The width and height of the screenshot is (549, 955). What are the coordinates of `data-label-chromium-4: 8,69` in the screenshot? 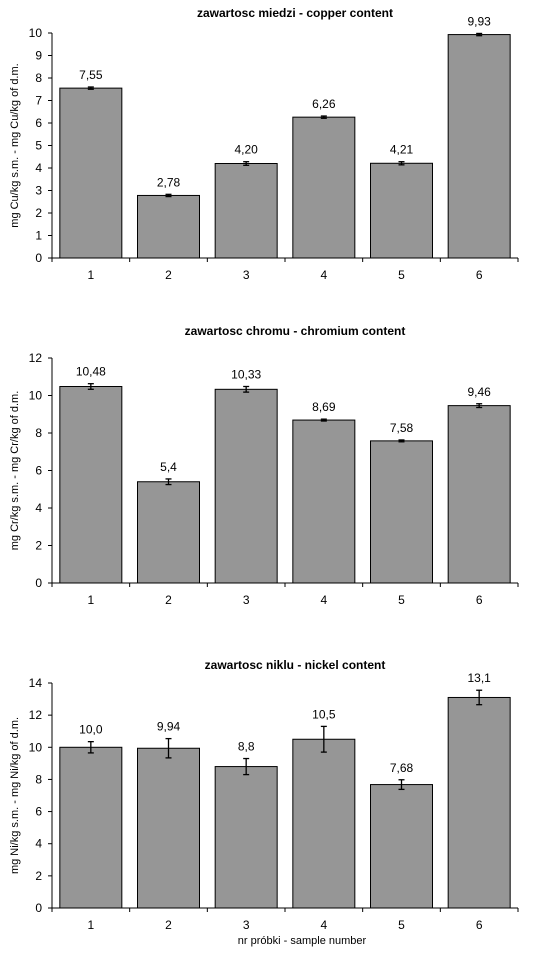 It's located at (324, 407).